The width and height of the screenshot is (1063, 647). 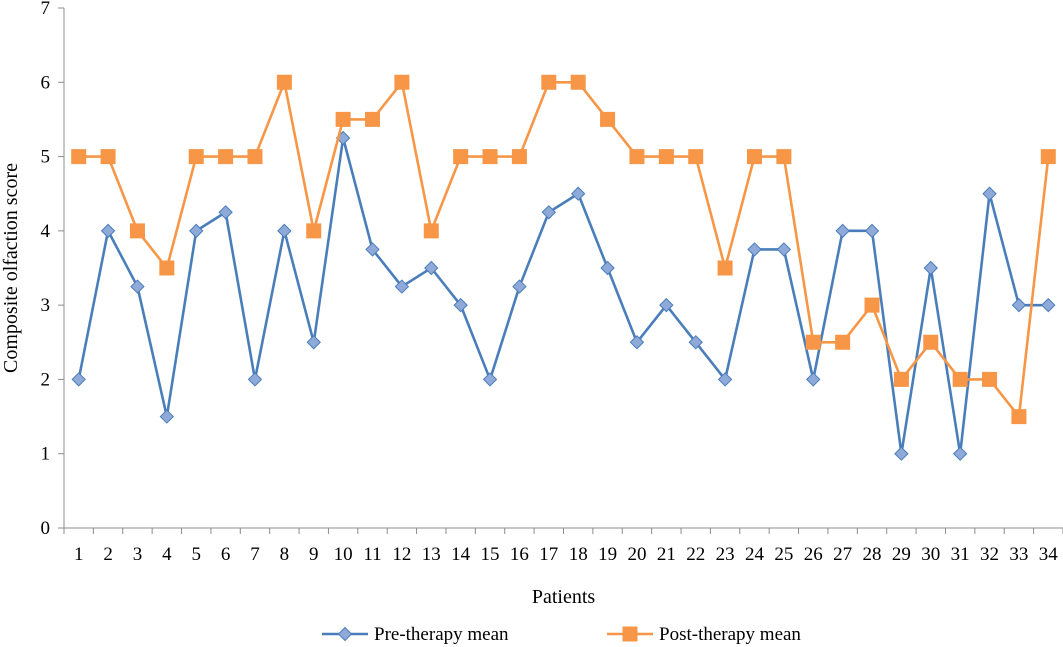 What do you see at coordinates (401, 554) in the screenshot?
I see `x-tick-label: 12` at bounding box center [401, 554].